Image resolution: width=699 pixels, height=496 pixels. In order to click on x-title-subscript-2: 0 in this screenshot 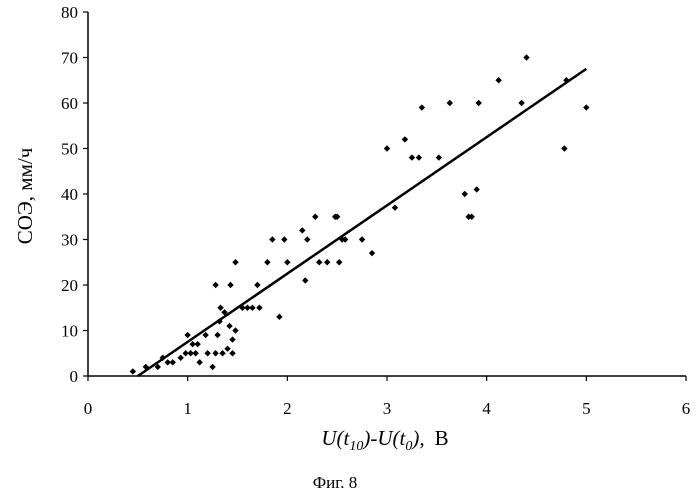, I will do `click(408, 446)`.